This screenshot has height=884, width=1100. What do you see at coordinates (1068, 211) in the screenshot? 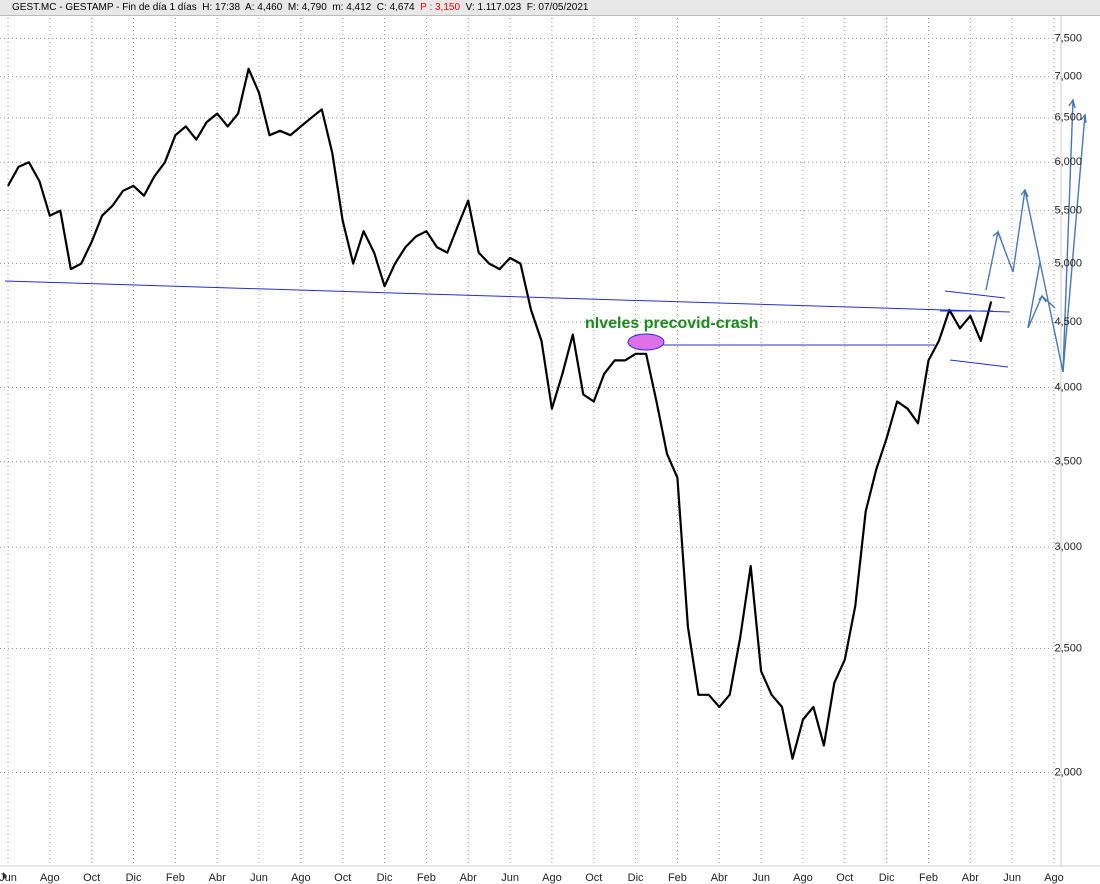
I see `y-tick-label: 5,500` at bounding box center [1068, 211].